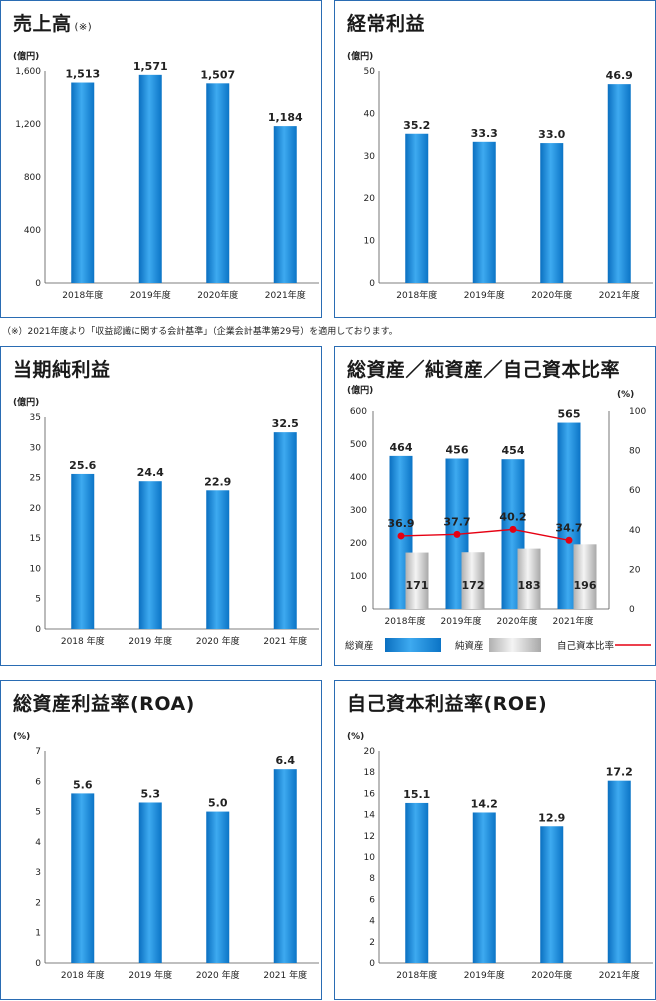 The height and width of the screenshot is (1001, 656). What do you see at coordinates (83, 641) in the screenshot?
I see `x-tick-label: 2018 年度` at bounding box center [83, 641].